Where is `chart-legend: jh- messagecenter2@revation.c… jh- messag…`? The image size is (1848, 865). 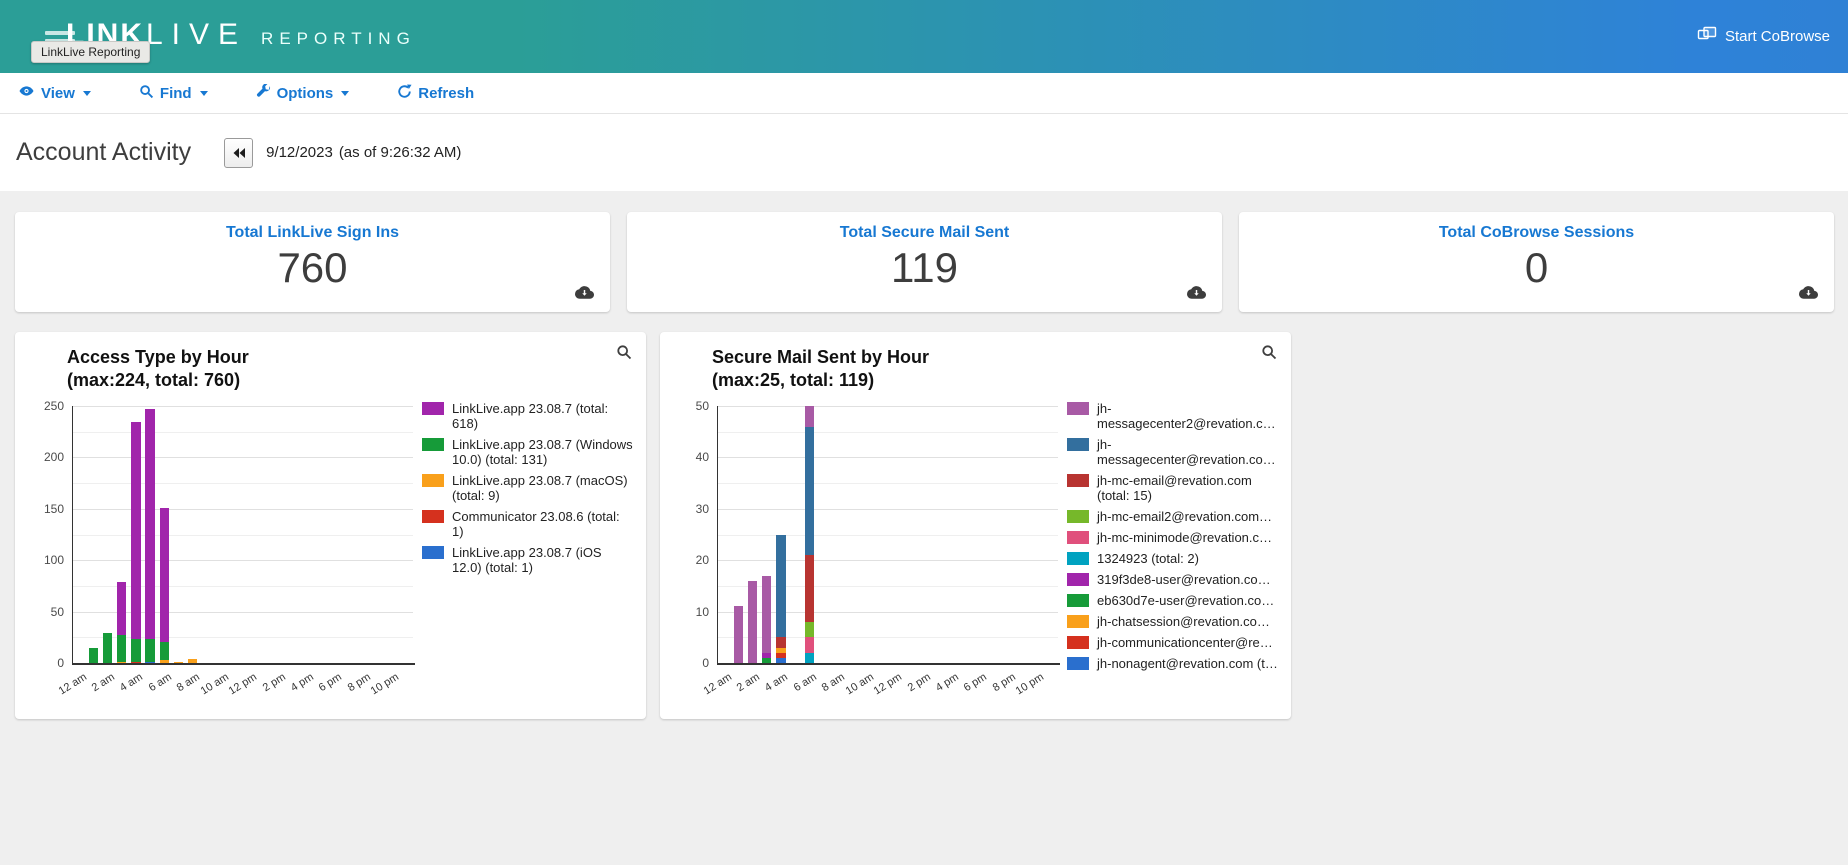 chart-legend: jh- messagecenter2@revation.c… jh- messag… is located at coordinates (1173, 539).